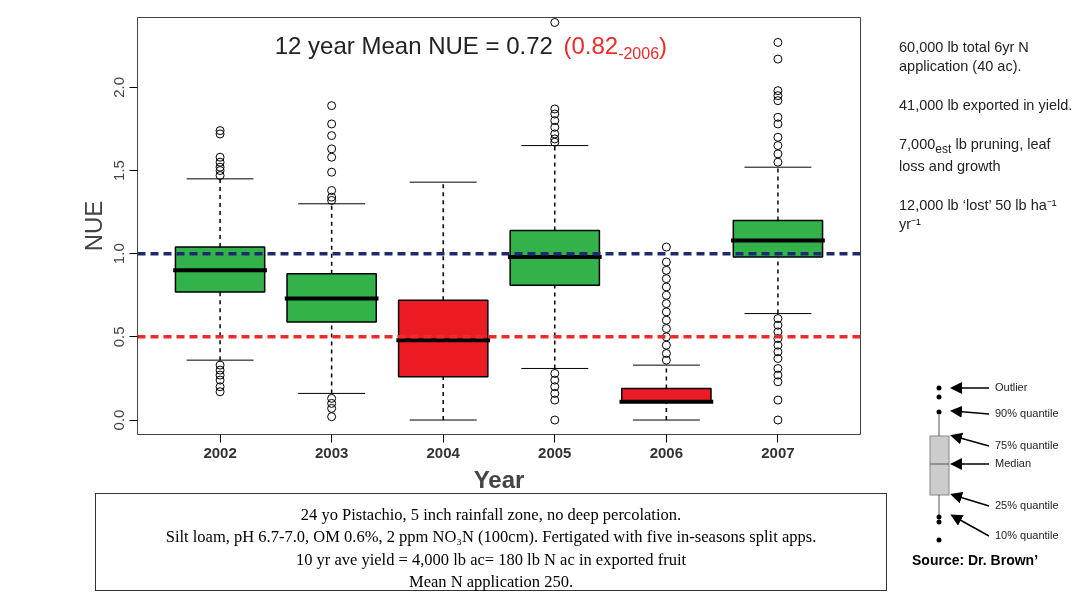 The image size is (1077, 598). What do you see at coordinates (1011, 386) in the screenshot?
I see `text: Outlier` at bounding box center [1011, 386].